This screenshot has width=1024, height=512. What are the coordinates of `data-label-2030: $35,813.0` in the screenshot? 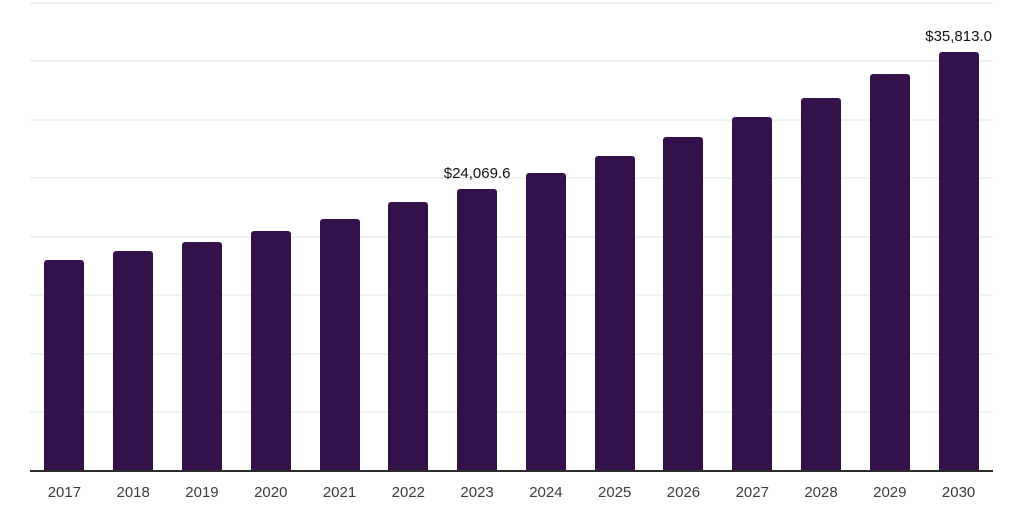 It's located at (958, 36).